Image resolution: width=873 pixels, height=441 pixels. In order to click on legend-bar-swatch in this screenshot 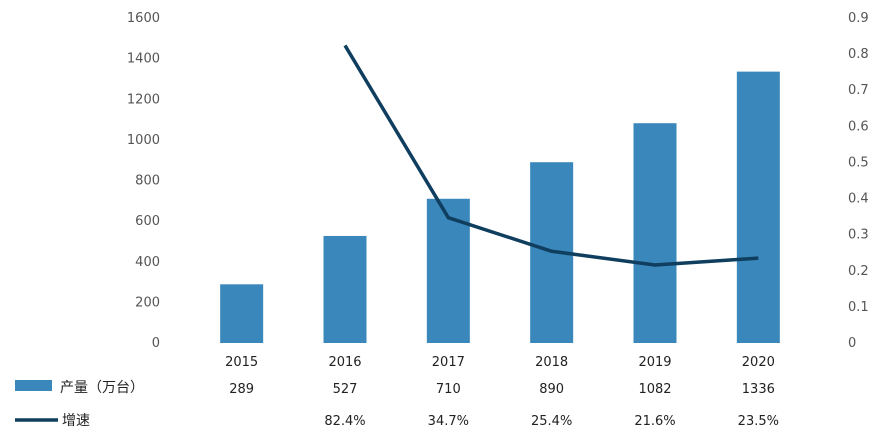, I will do `click(33, 385)`.